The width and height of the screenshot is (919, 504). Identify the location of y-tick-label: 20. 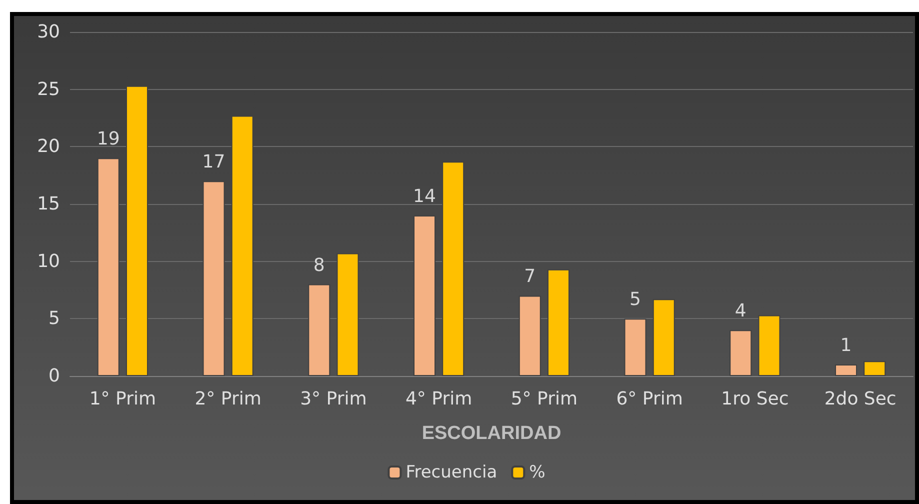
(48, 147).